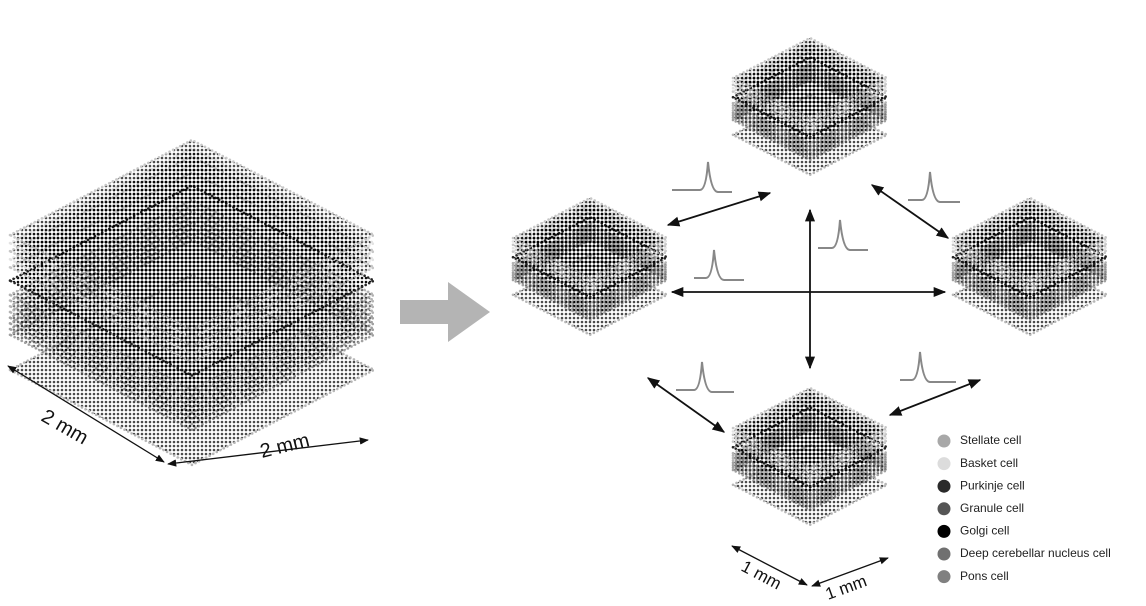  Describe the element at coordinates (992, 508) in the screenshot. I see `legend-label: Granule cell` at that location.